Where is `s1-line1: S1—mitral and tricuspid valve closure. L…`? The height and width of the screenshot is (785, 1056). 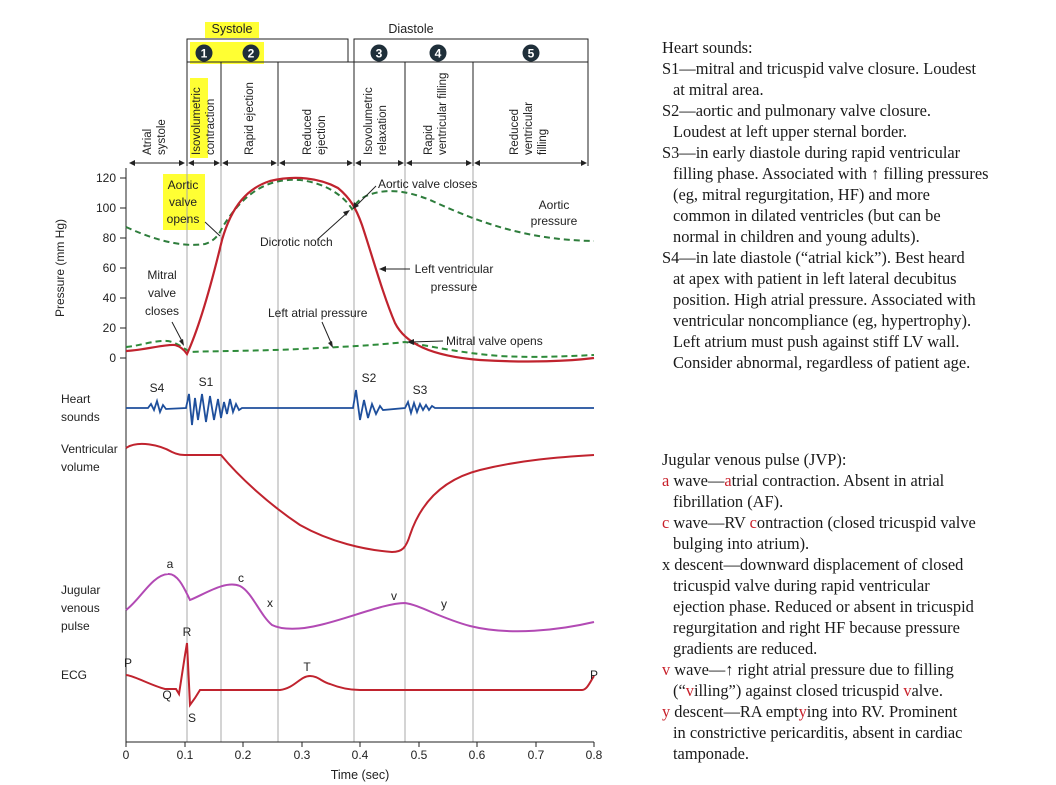
s1-line1: S1—mitral and tricuspid valve closure. L… is located at coordinates (819, 68).